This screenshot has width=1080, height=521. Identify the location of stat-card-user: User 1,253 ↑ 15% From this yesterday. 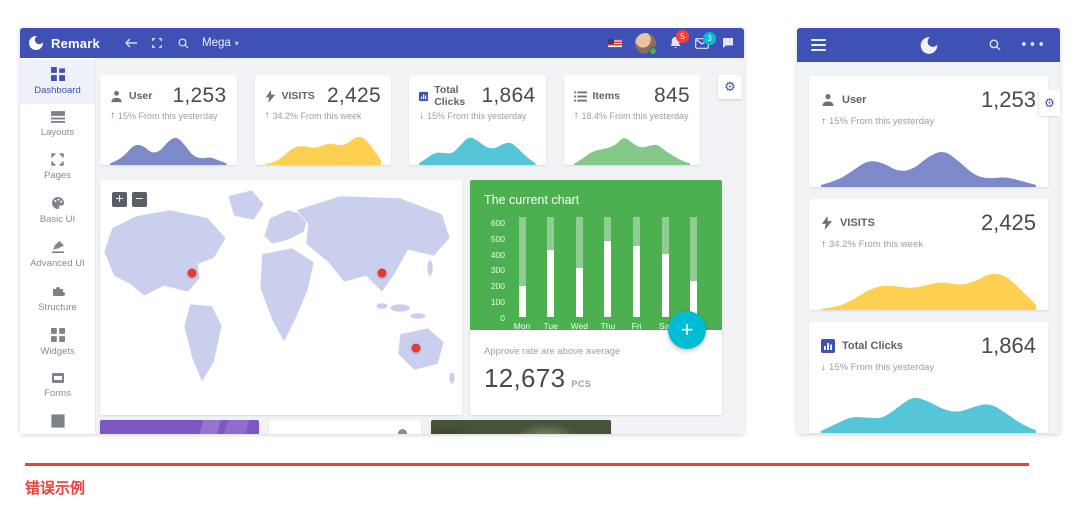
(168, 120).